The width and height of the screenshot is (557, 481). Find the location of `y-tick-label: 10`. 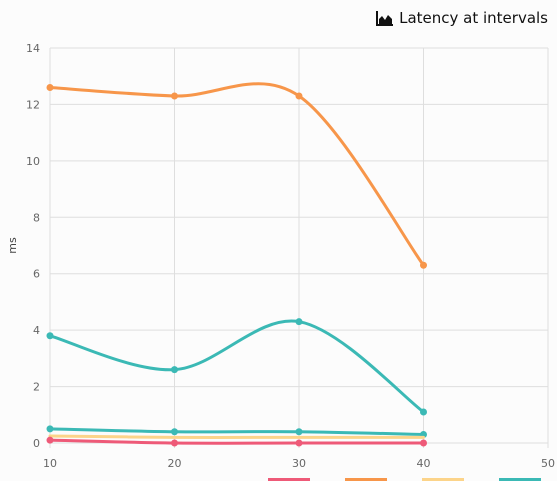

y-tick-label: 10 is located at coordinates (33, 161).